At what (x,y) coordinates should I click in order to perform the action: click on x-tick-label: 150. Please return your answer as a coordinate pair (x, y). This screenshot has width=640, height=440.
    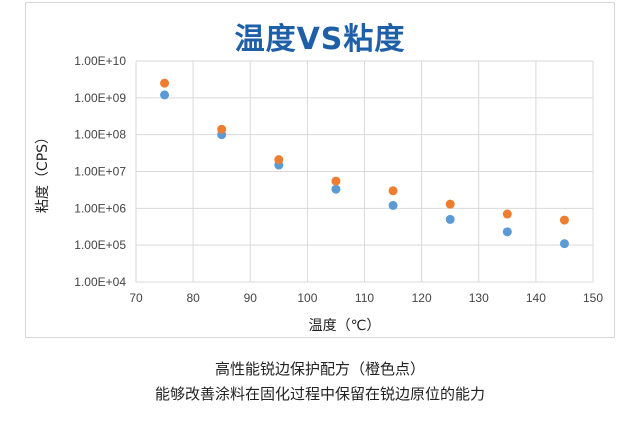
    Looking at the image, I should click on (593, 298).